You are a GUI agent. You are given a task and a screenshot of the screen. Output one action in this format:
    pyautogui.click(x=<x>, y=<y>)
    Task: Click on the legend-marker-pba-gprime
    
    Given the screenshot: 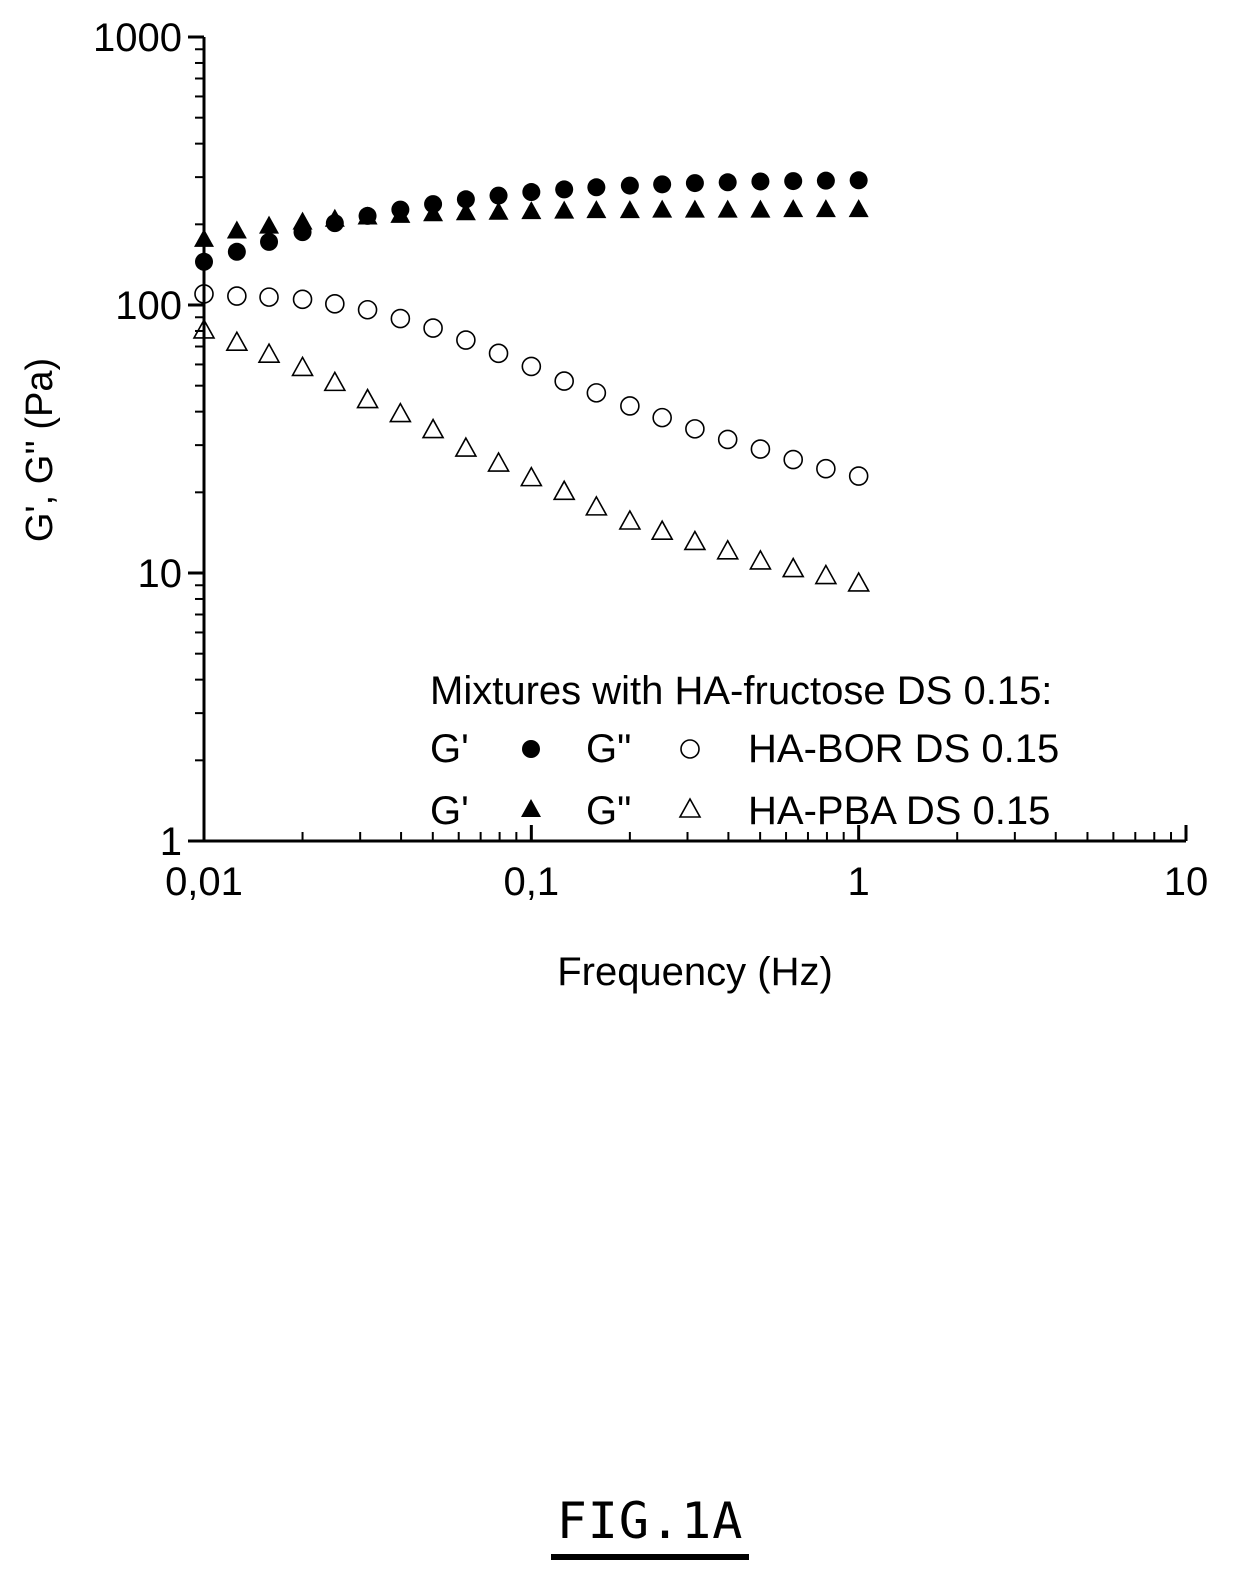 What is the action you would take?
    pyautogui.click(x=531, y=808)
    